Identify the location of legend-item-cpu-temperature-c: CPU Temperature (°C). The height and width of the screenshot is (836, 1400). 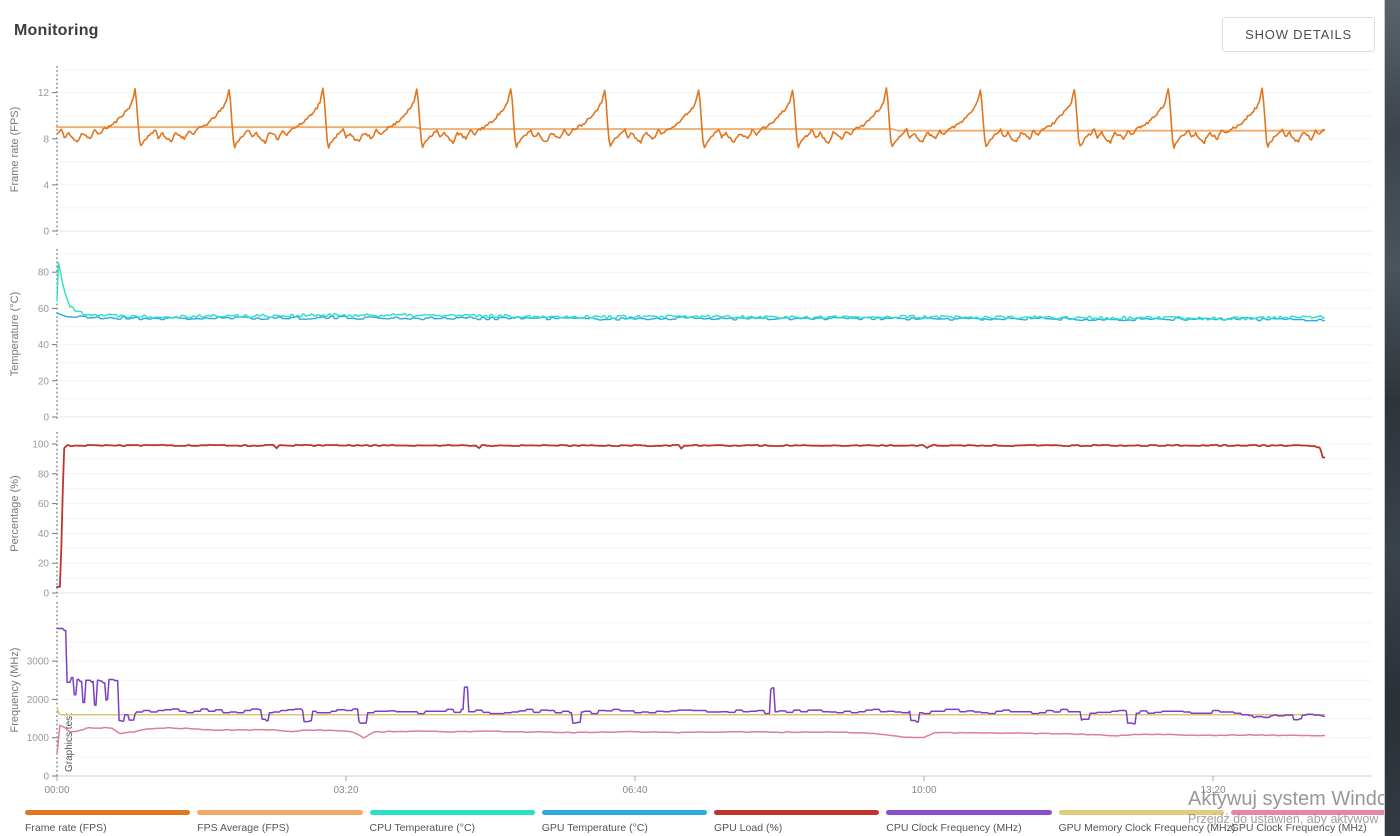
(452, 822).